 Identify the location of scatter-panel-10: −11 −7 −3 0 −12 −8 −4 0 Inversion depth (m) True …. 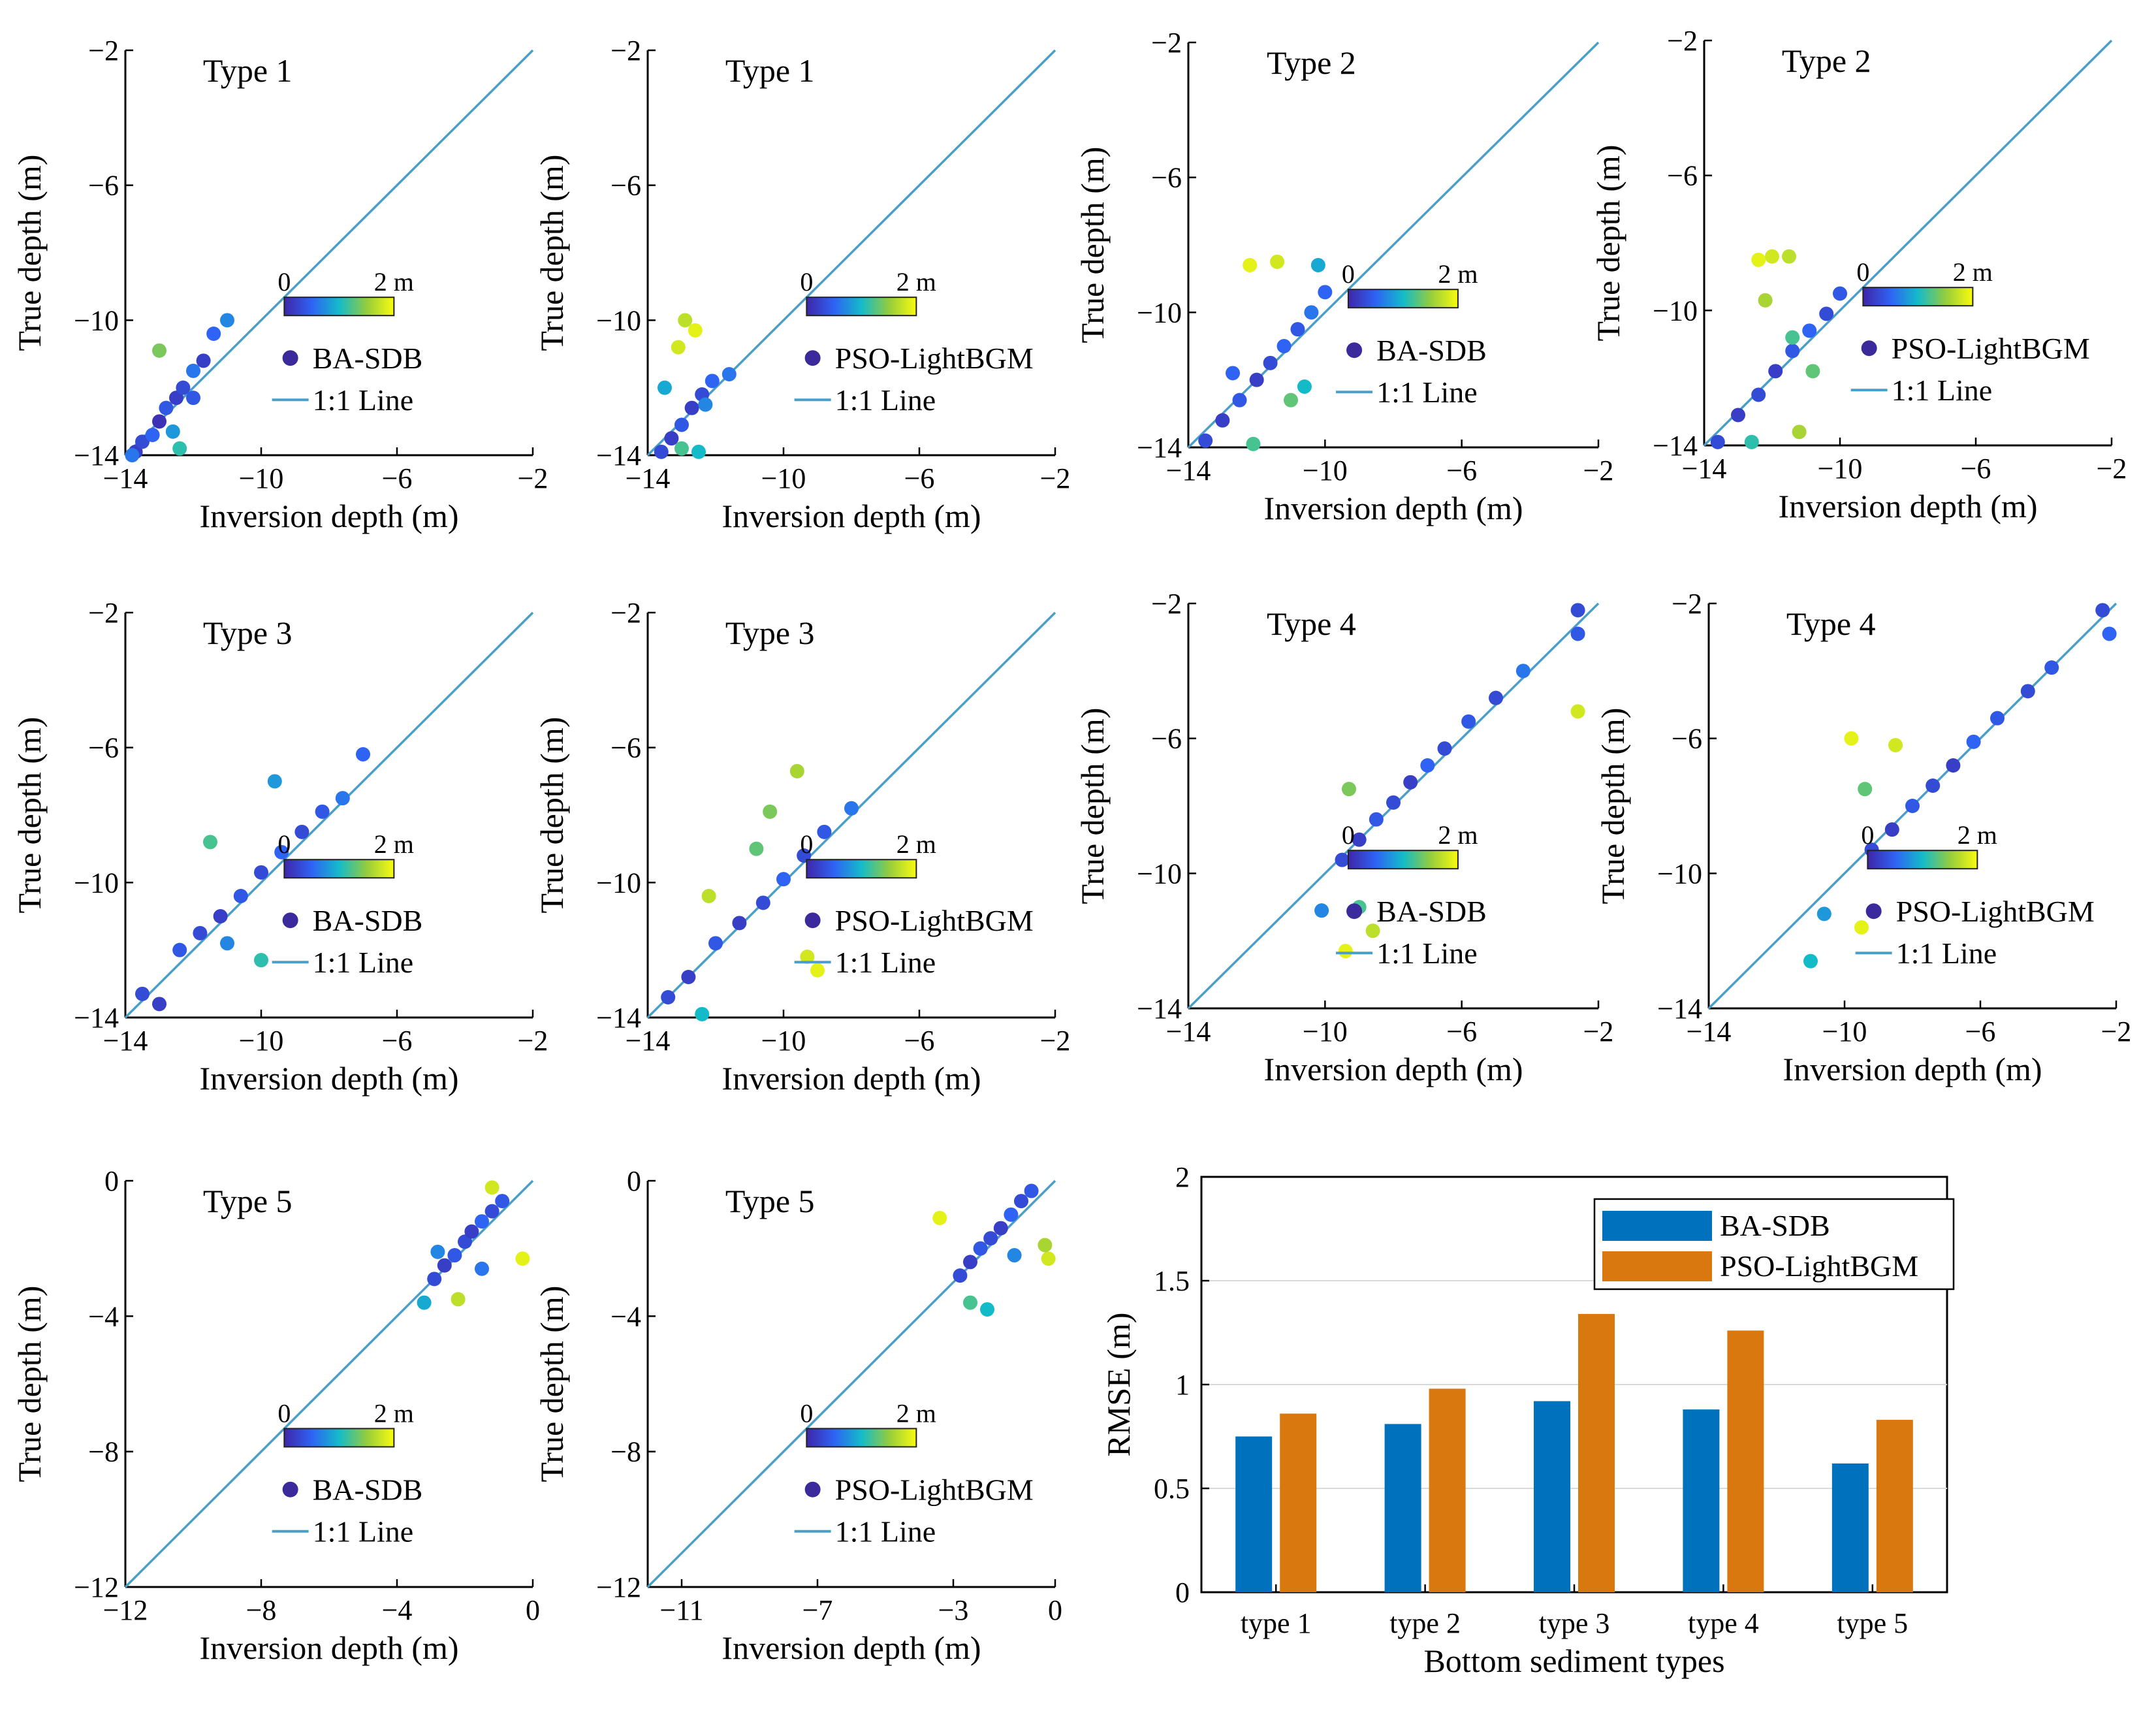
(798, 1415).